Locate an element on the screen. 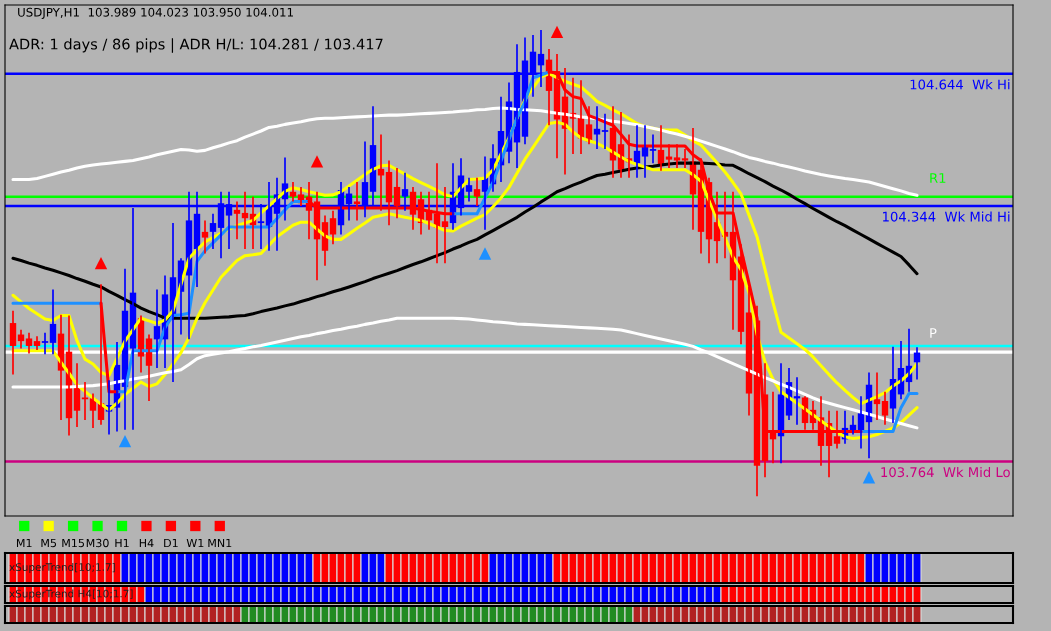 The image size is (1051, 631). category-label: M5 is located at coordinates (49, 543).